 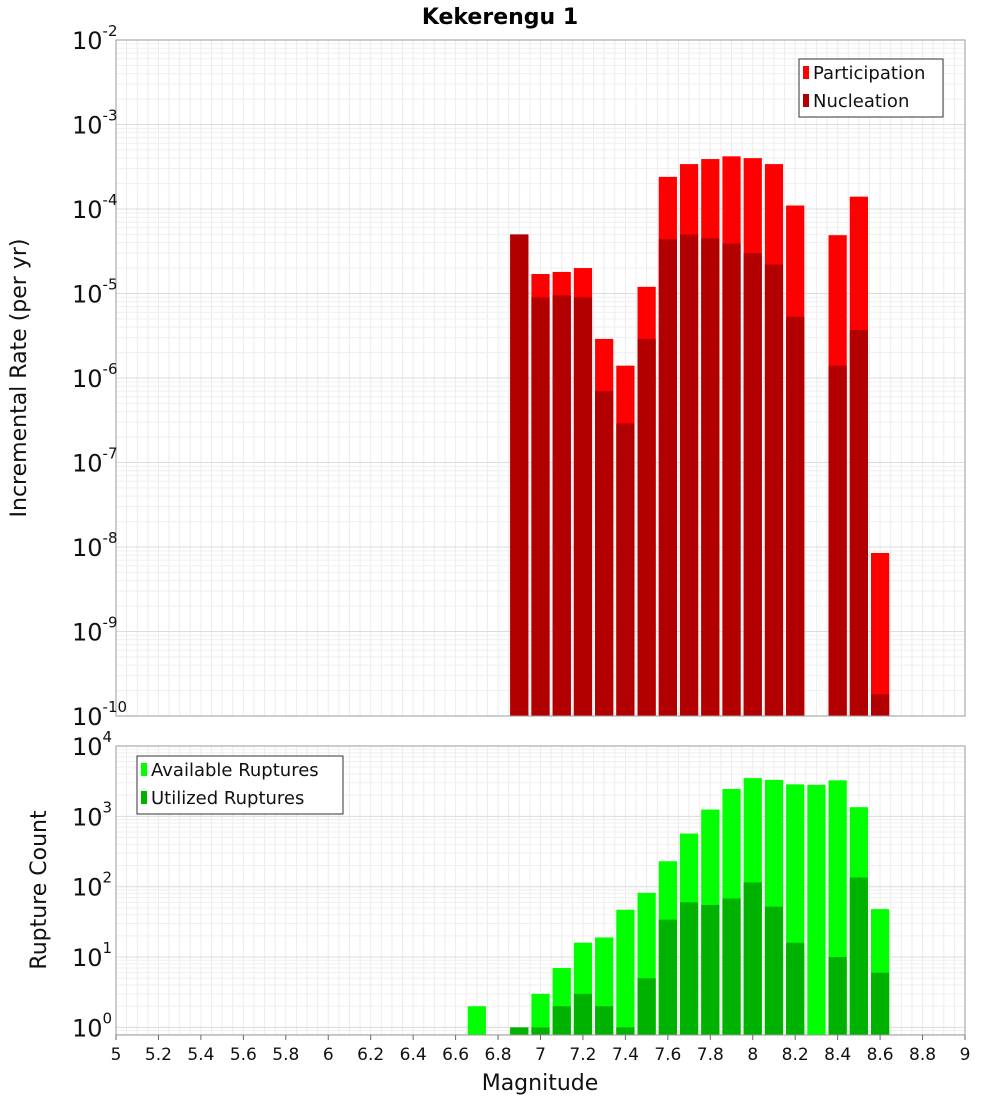 What do you see at coordinates (455, 1055) in the screenshot?
I see `x-tick-label: 6.6` at bounding box center [455, 1055].